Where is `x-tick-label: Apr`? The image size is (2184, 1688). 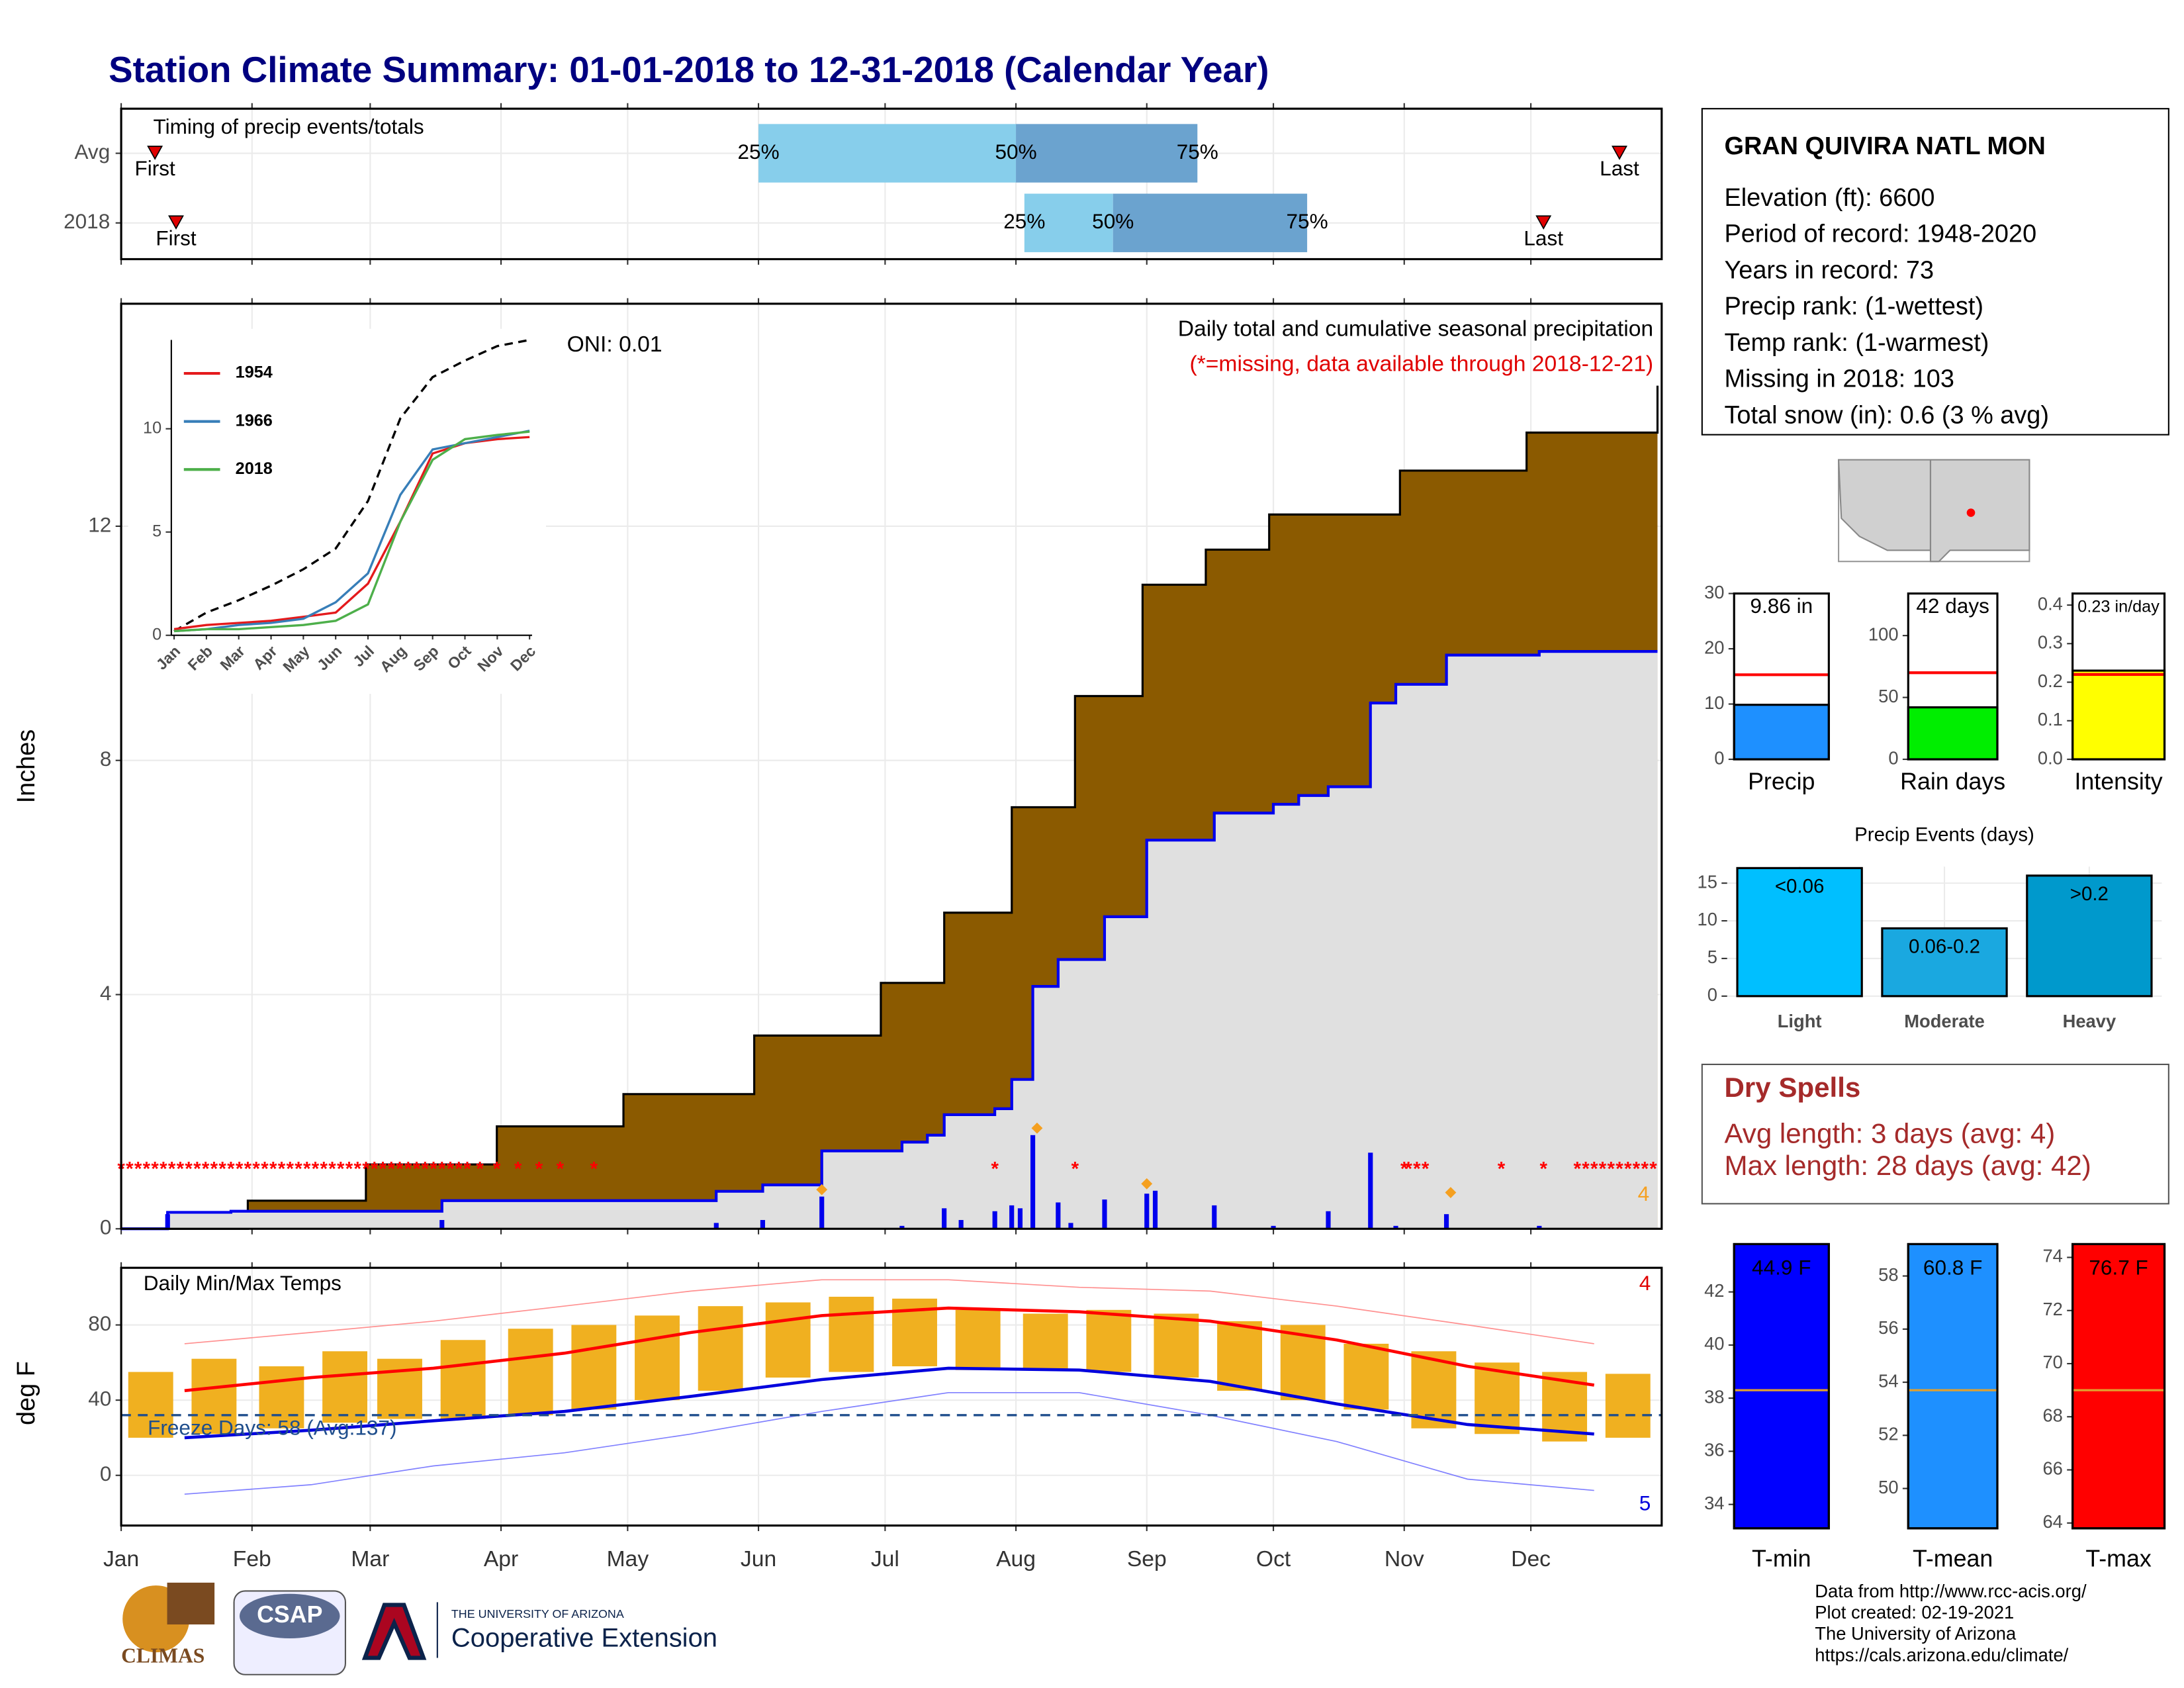 x-tick-label: Apr is located at coordinates (501, 1559).